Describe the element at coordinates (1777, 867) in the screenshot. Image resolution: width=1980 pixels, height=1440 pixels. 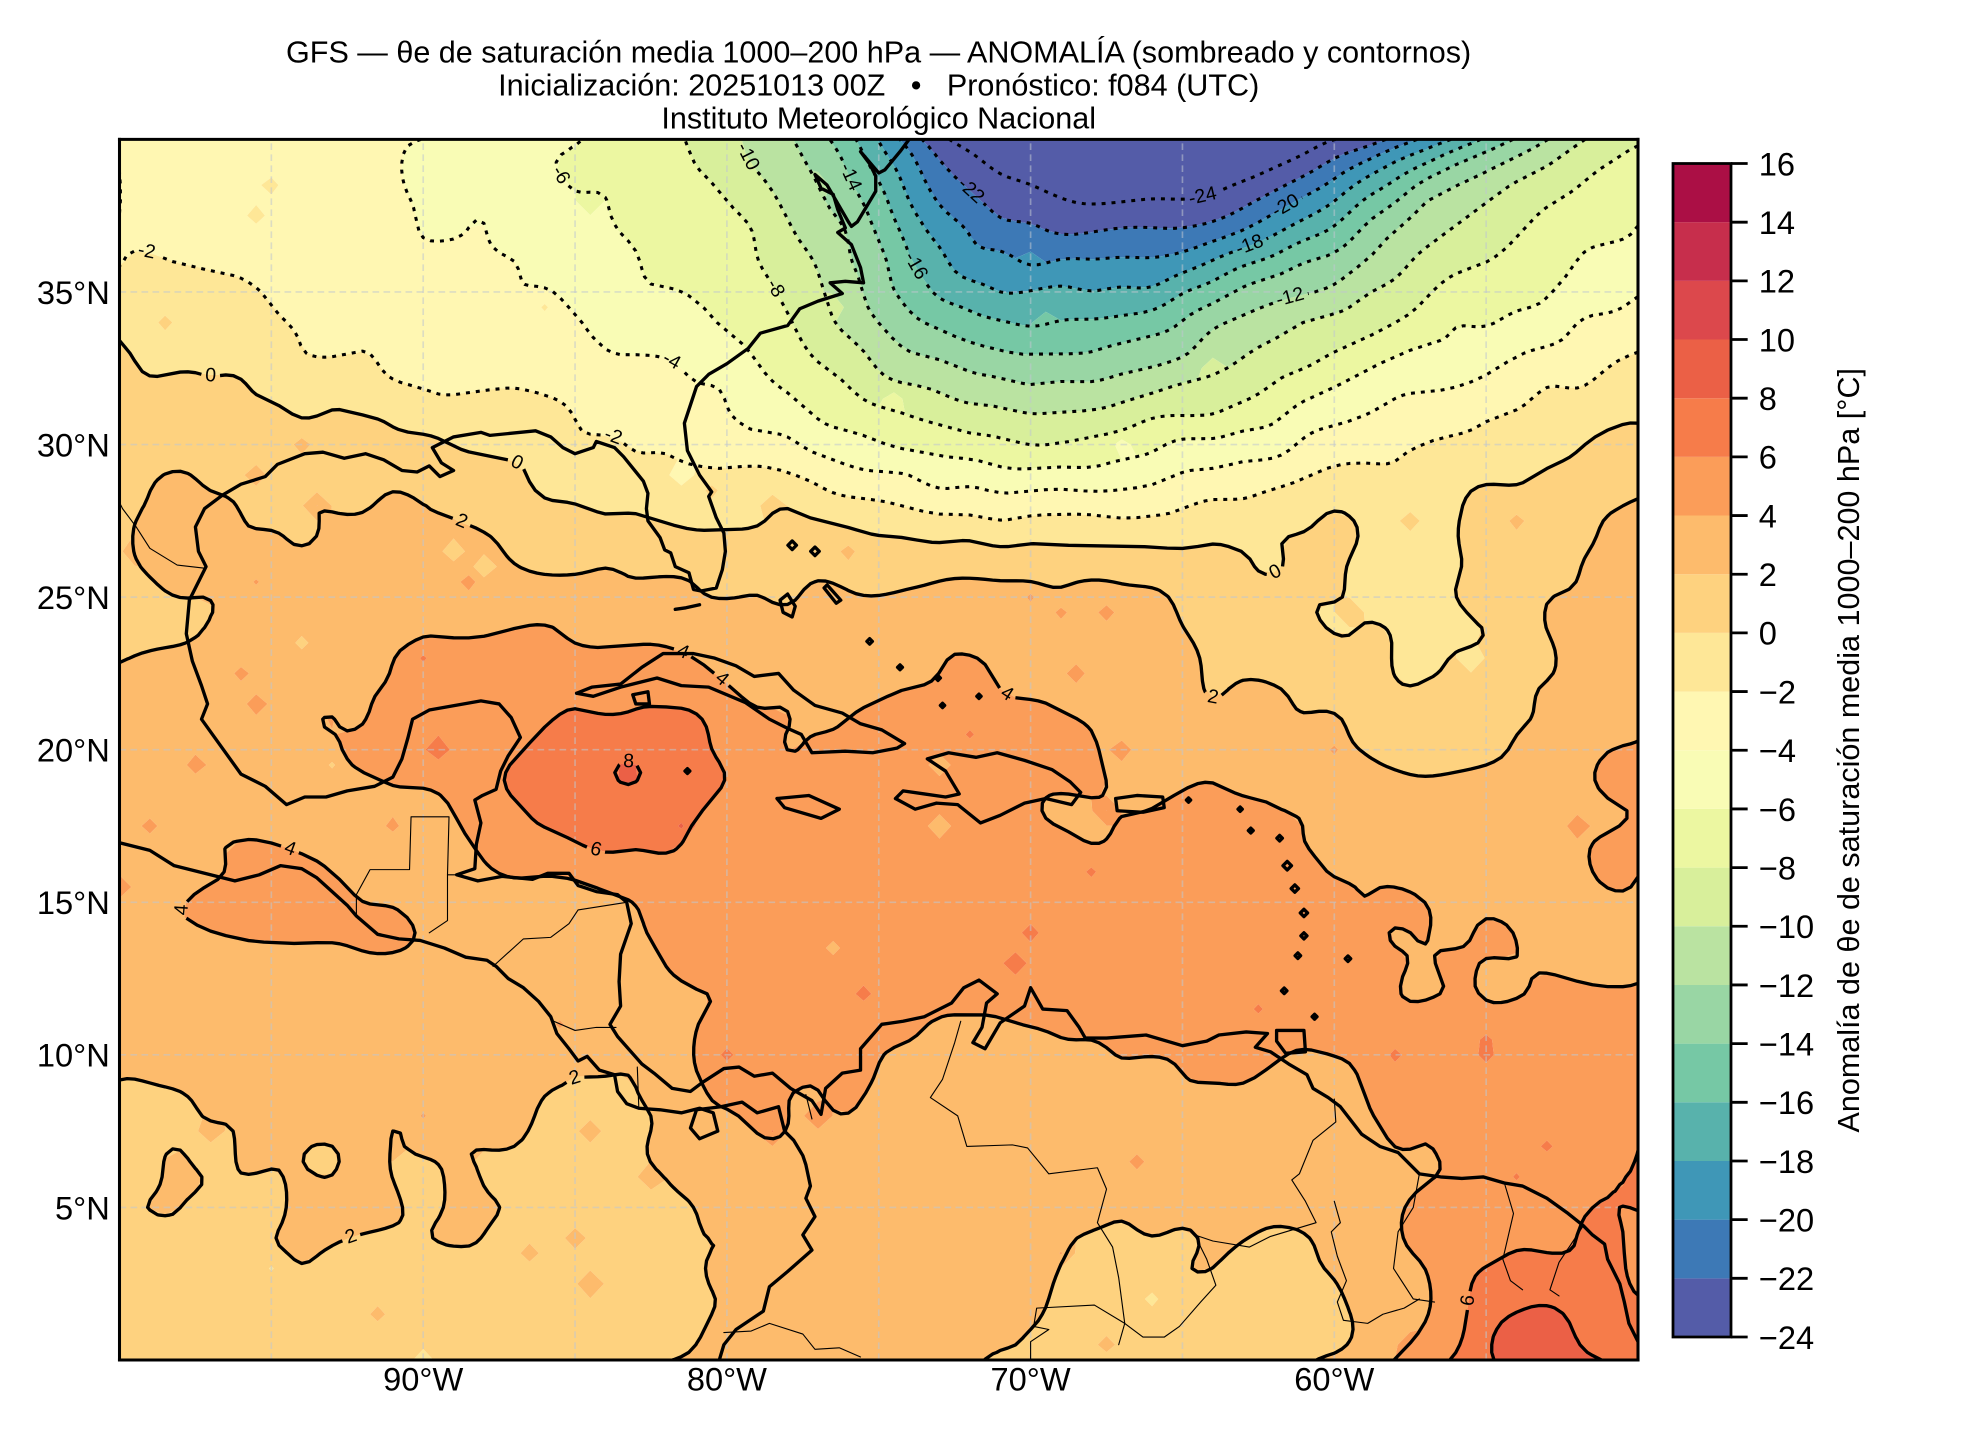
I see `svg-text: −8` at that location.